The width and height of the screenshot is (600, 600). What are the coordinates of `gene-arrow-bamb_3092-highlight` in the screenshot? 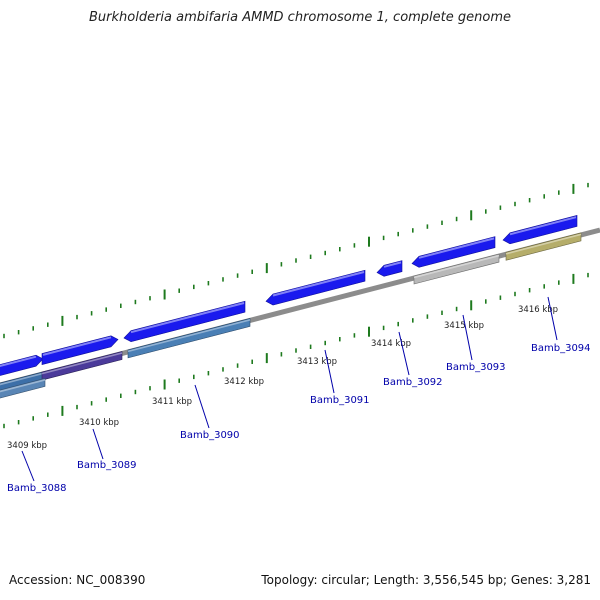 It's located at (392, 264).